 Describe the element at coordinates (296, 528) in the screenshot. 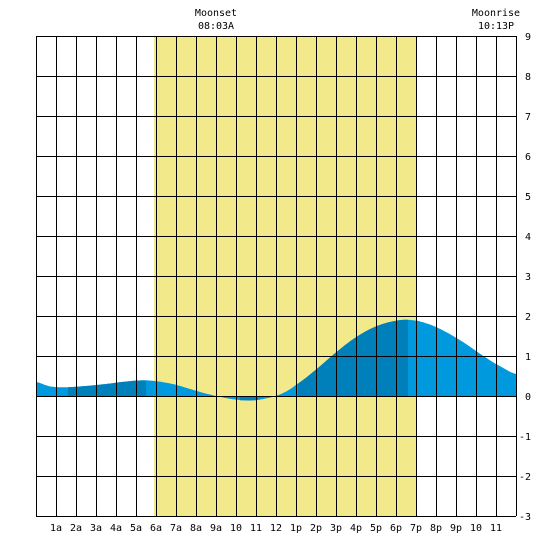

I see `x-tick-label: 1p` at that location.